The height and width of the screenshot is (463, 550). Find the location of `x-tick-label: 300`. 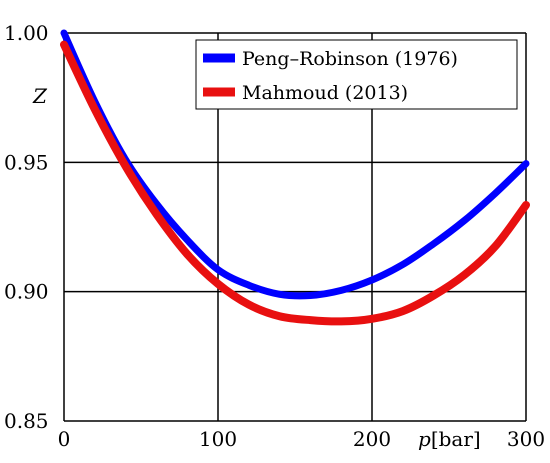

x-tick-label: 300 is located at coordinates (526, 439).